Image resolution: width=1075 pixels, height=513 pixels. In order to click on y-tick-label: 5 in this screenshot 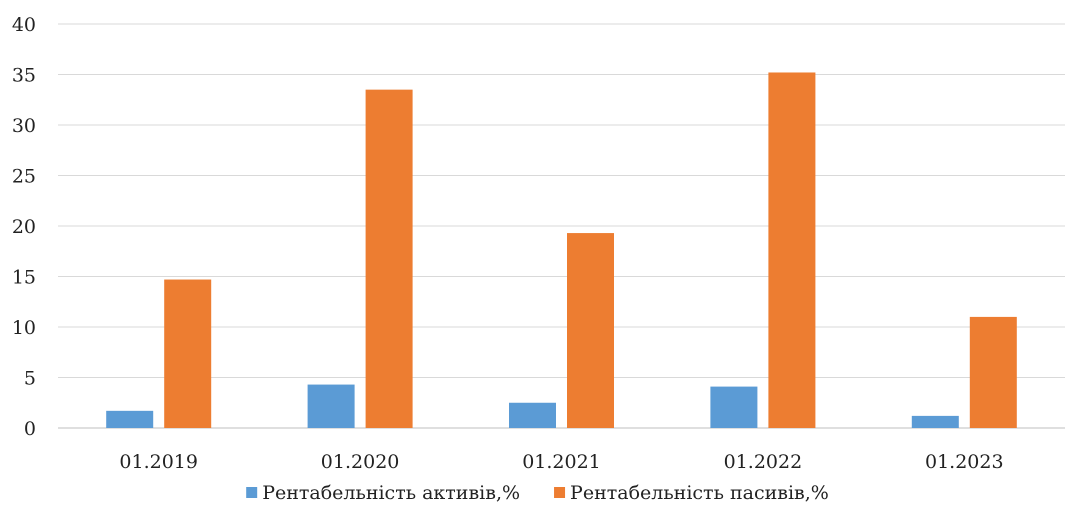, I will do `click(30, 379)`.